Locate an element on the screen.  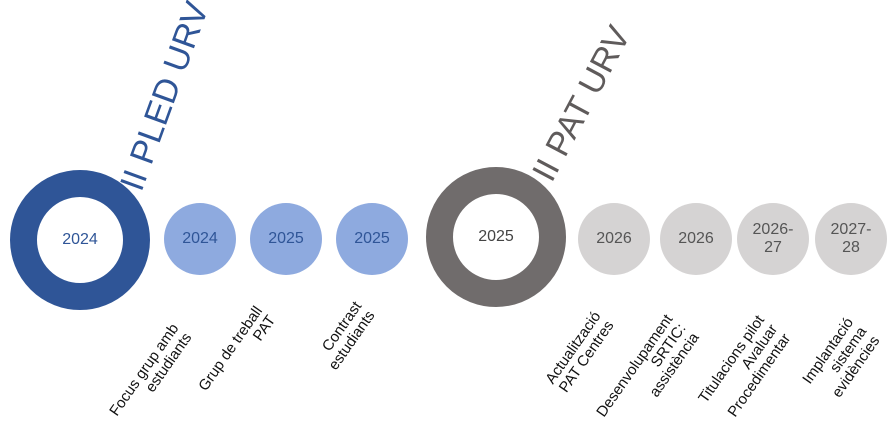
pat-milestone-3-label: Titulacions pilot Avaluar Procedimentar is located at coordinates (744, 368).